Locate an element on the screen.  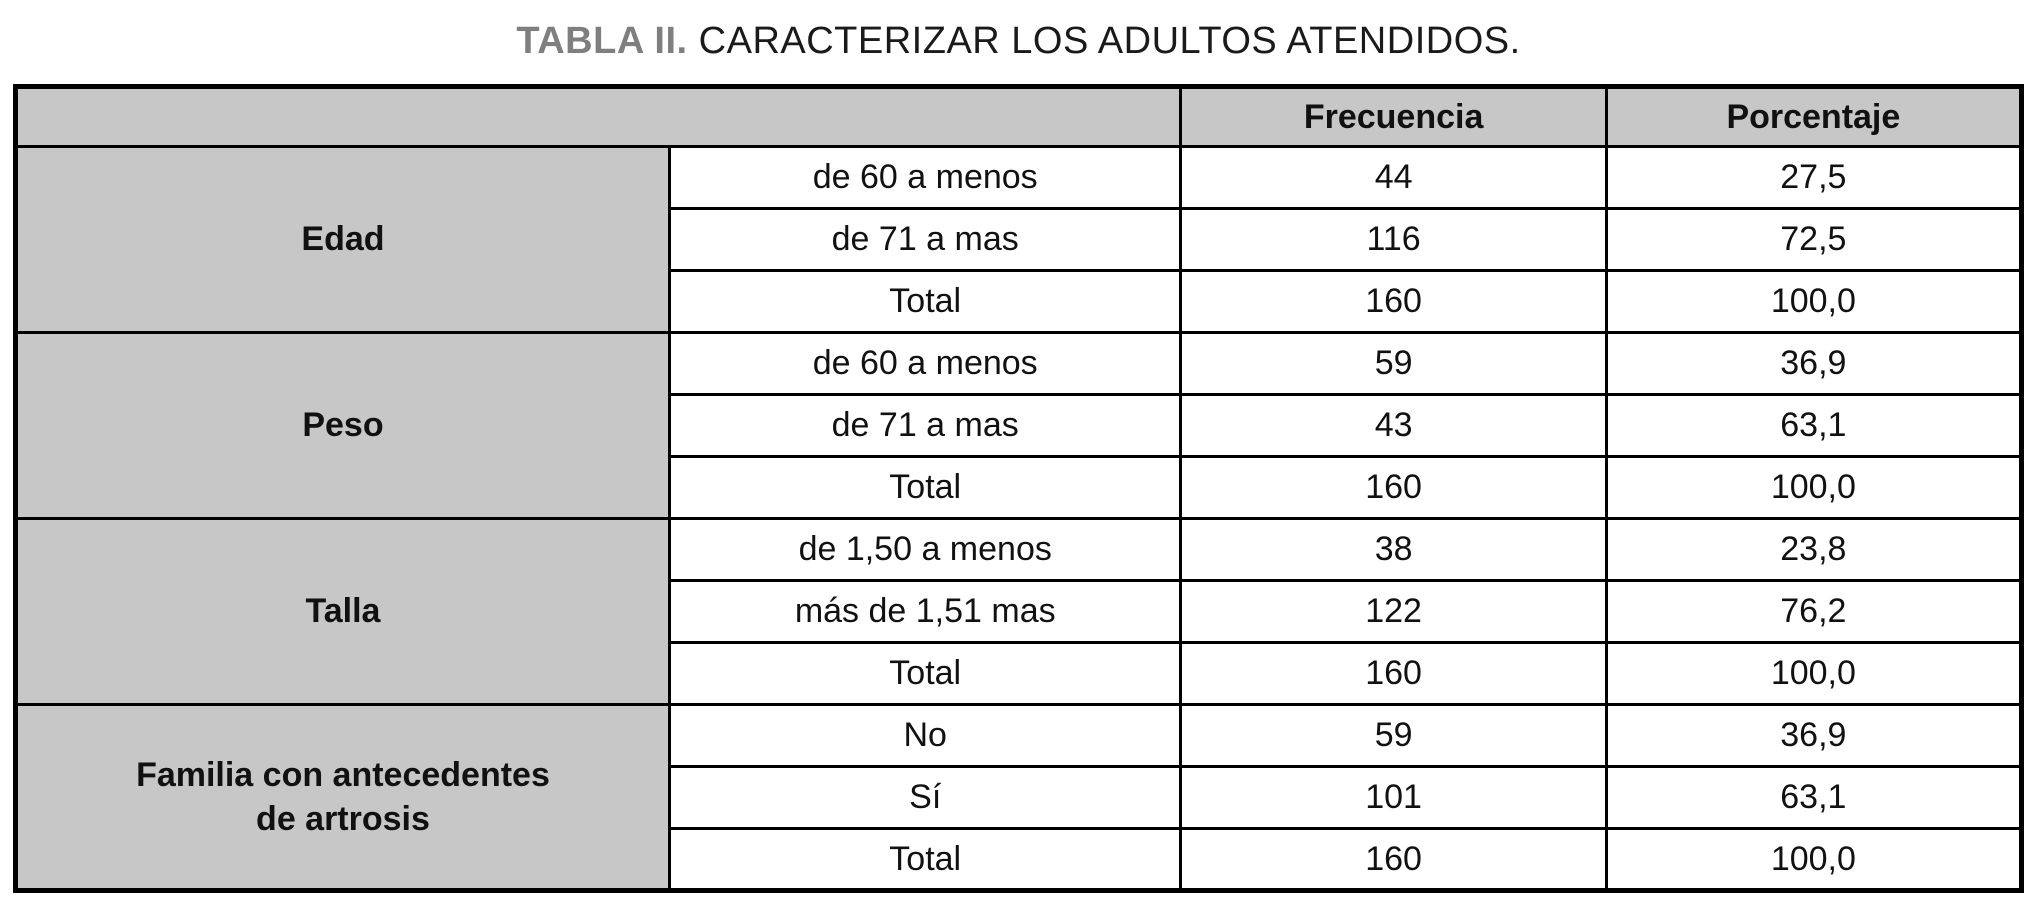
table-row: de 71 a mas 43 63,1 is located at coordinates (1020, 425).